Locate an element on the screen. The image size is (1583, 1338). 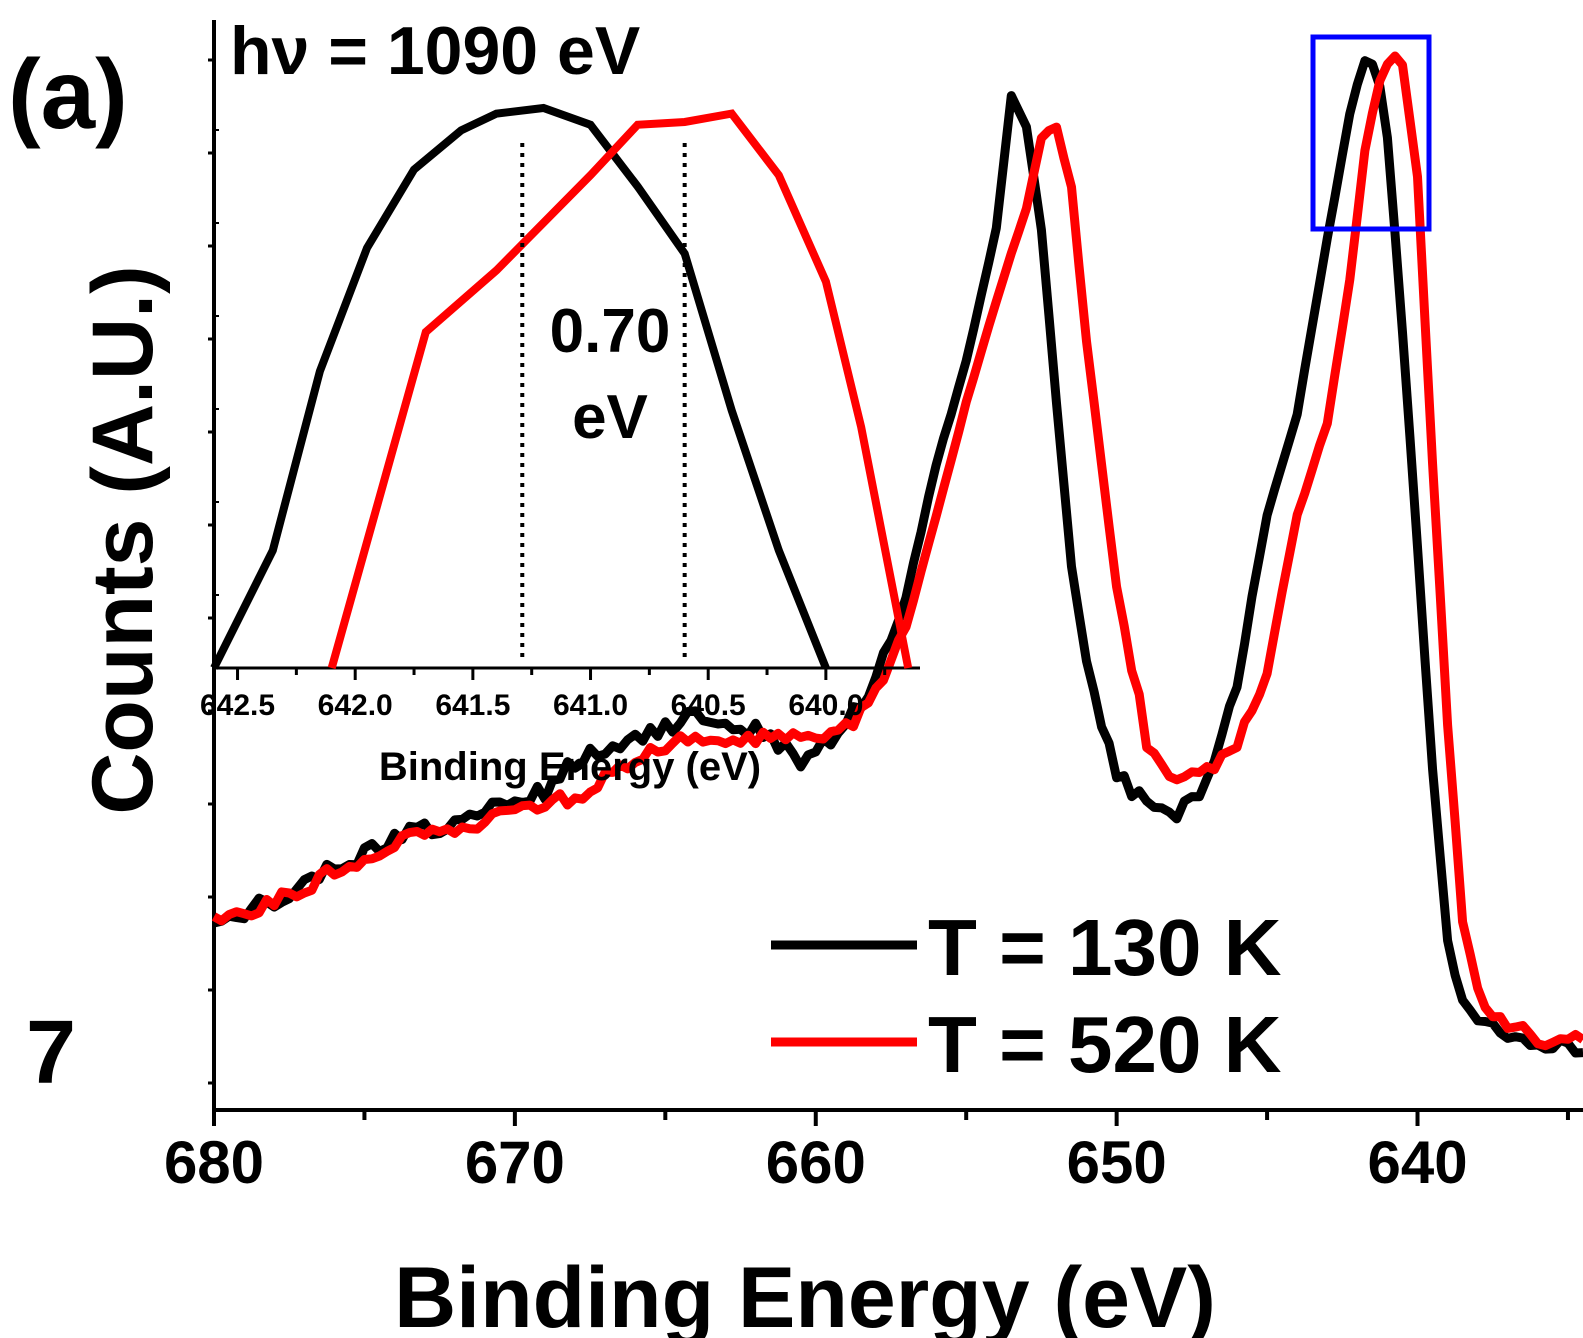
legend-label-520k: T = 520 K is located at coordinates (1105, 1044).